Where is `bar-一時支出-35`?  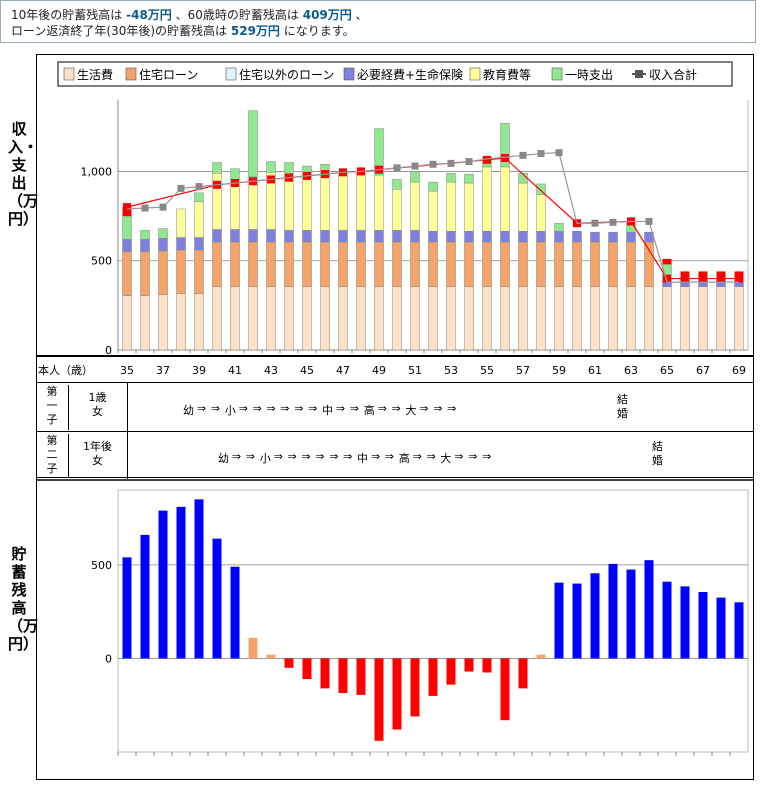 bar-一時支出-35 is located at coordinates (127, 227).